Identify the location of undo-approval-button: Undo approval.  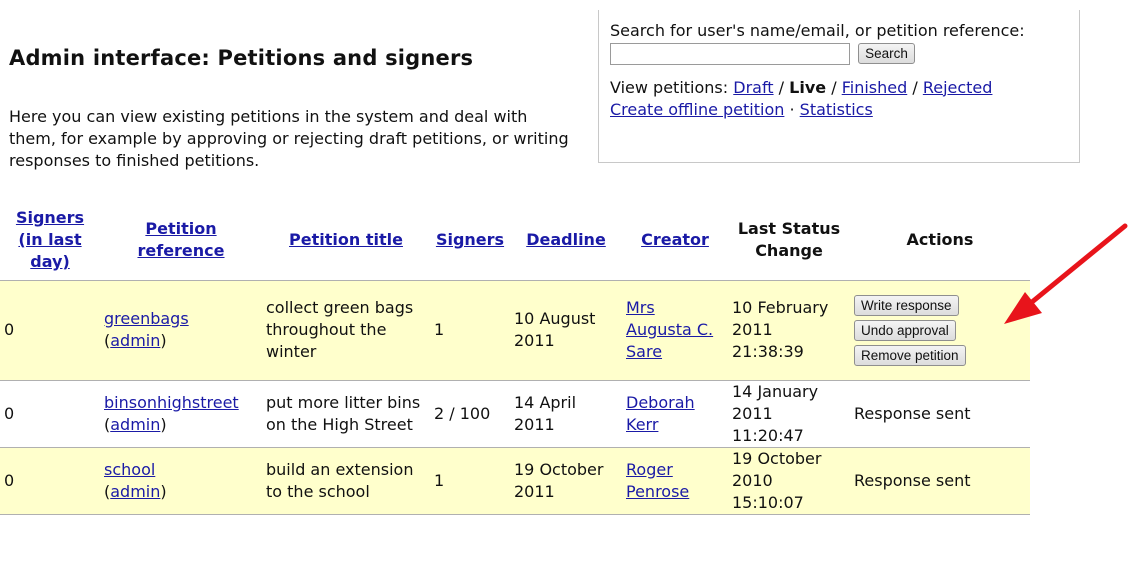
(905, 330).